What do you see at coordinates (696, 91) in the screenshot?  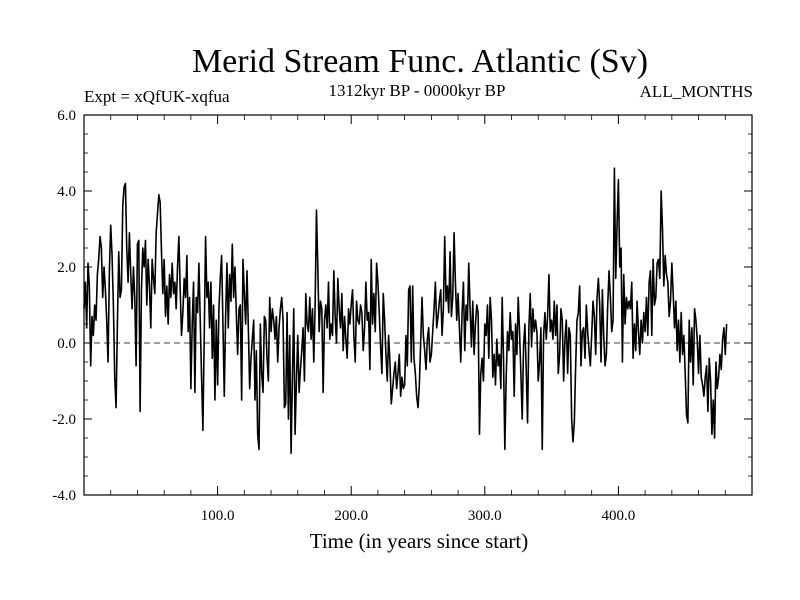 I see `subtitle-months: ALL_MONTHS` at bounding box center [696, 91].